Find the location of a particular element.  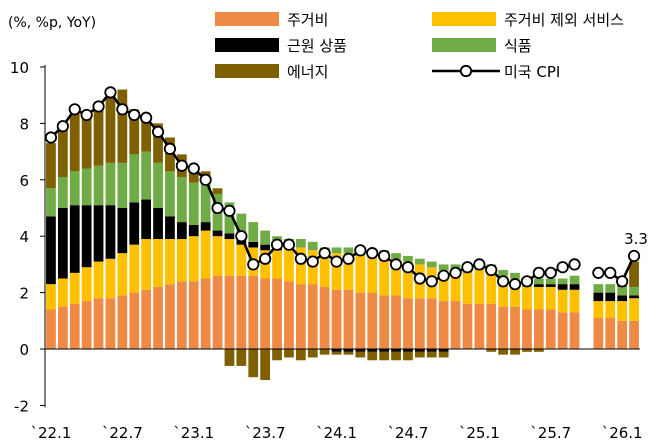

y-tick-label: 8 is located at coordinates (24, 124).